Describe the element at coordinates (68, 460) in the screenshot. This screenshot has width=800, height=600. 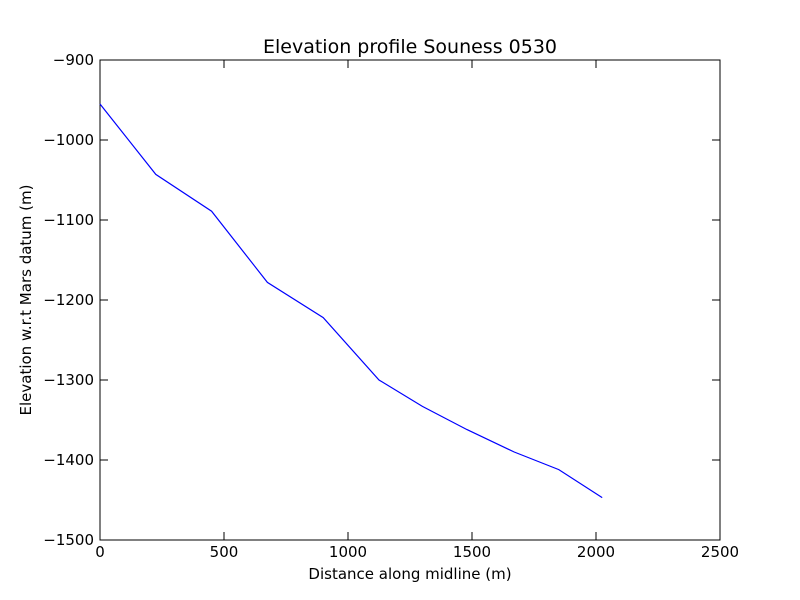
I see `y-tick-label: −1400` at that location.